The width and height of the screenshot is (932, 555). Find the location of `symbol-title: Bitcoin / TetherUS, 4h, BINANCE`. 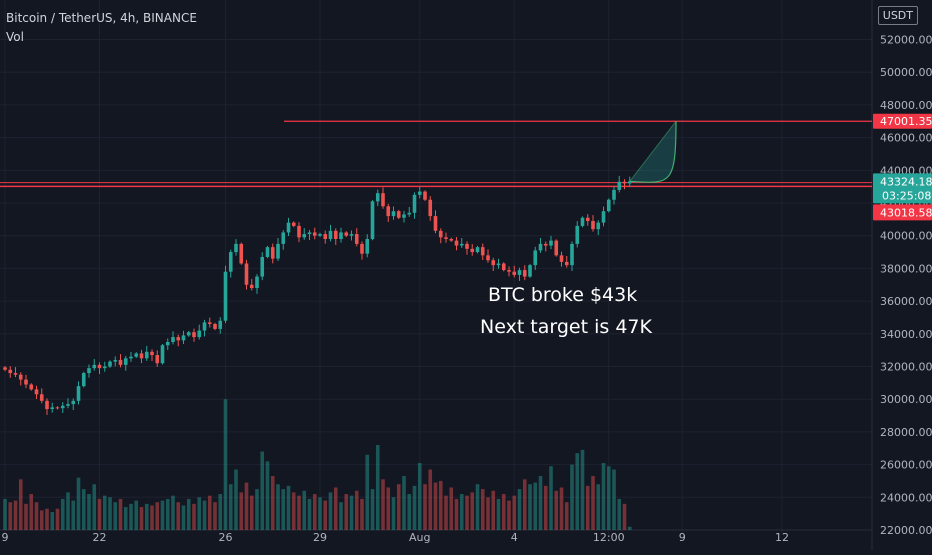

symbol-title: Bitcoin / TetherUS, 4h, BINANCE is located at coordinates (101, 18).